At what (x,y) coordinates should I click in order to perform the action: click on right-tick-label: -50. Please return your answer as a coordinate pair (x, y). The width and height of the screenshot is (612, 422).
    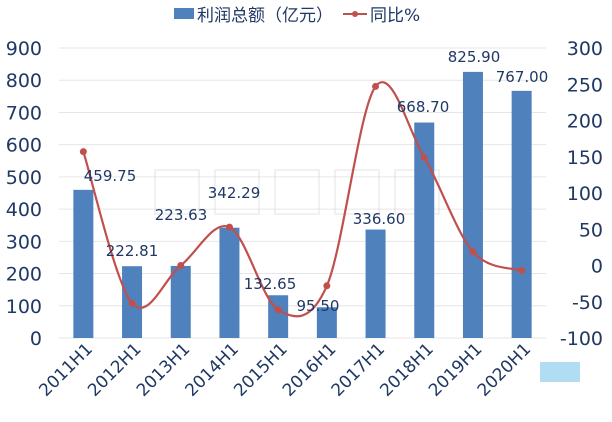
    Looking at the image, I should click on (587, 303).